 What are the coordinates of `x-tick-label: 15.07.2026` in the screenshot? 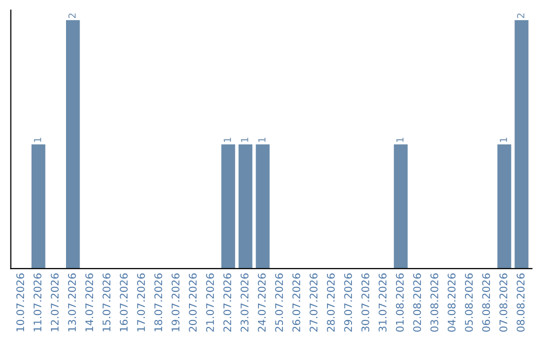 It's located at (106, 302).